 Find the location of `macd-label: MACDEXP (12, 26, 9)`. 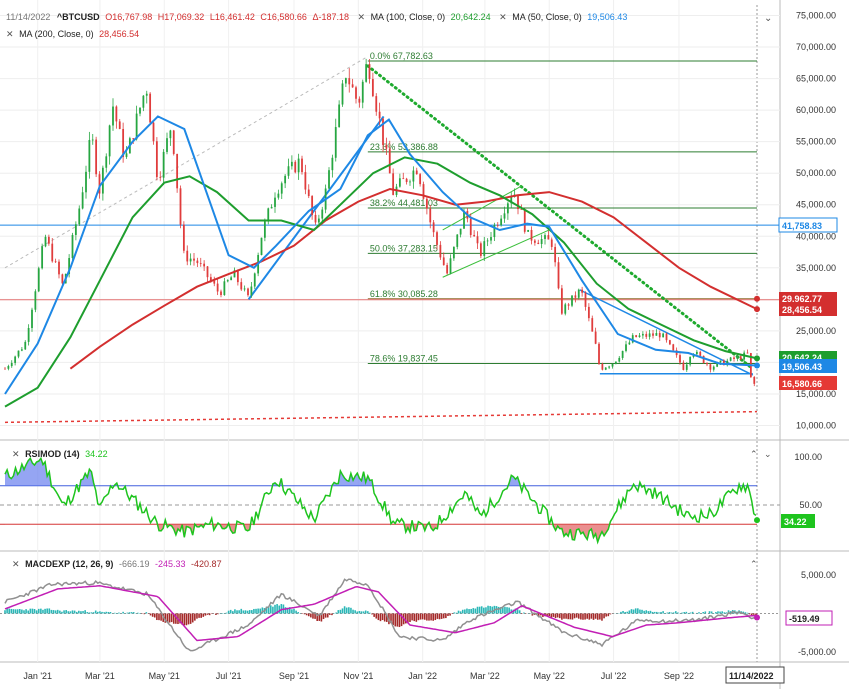

macd-label: MACDEXP (12, 26, 9) is located at coordinates (69, 564).